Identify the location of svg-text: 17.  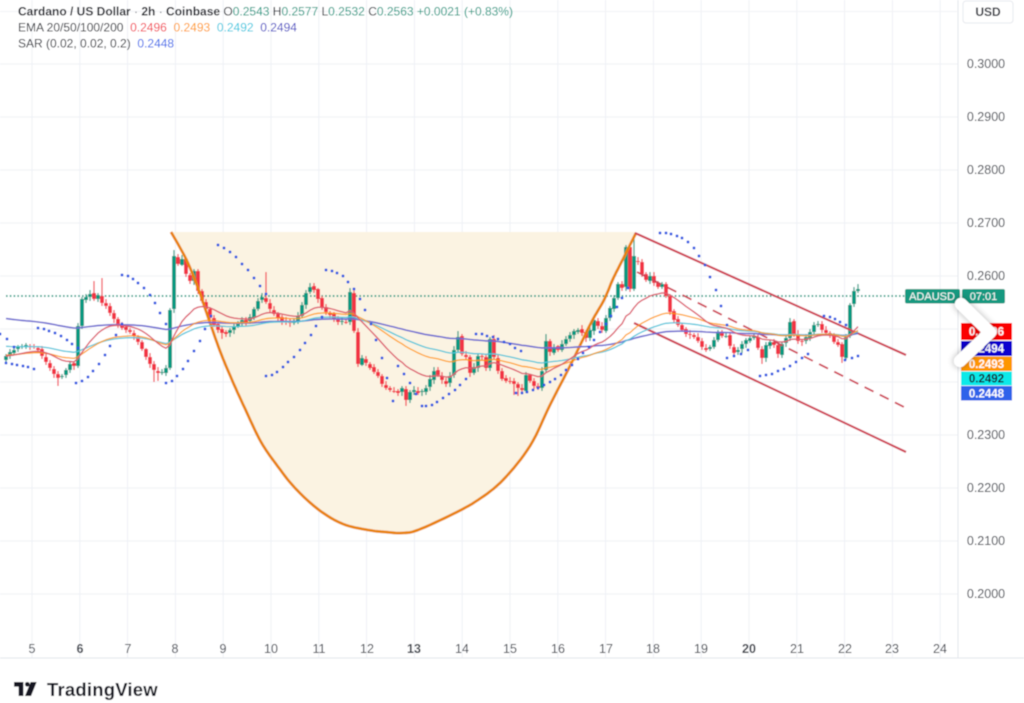
(606, 649).